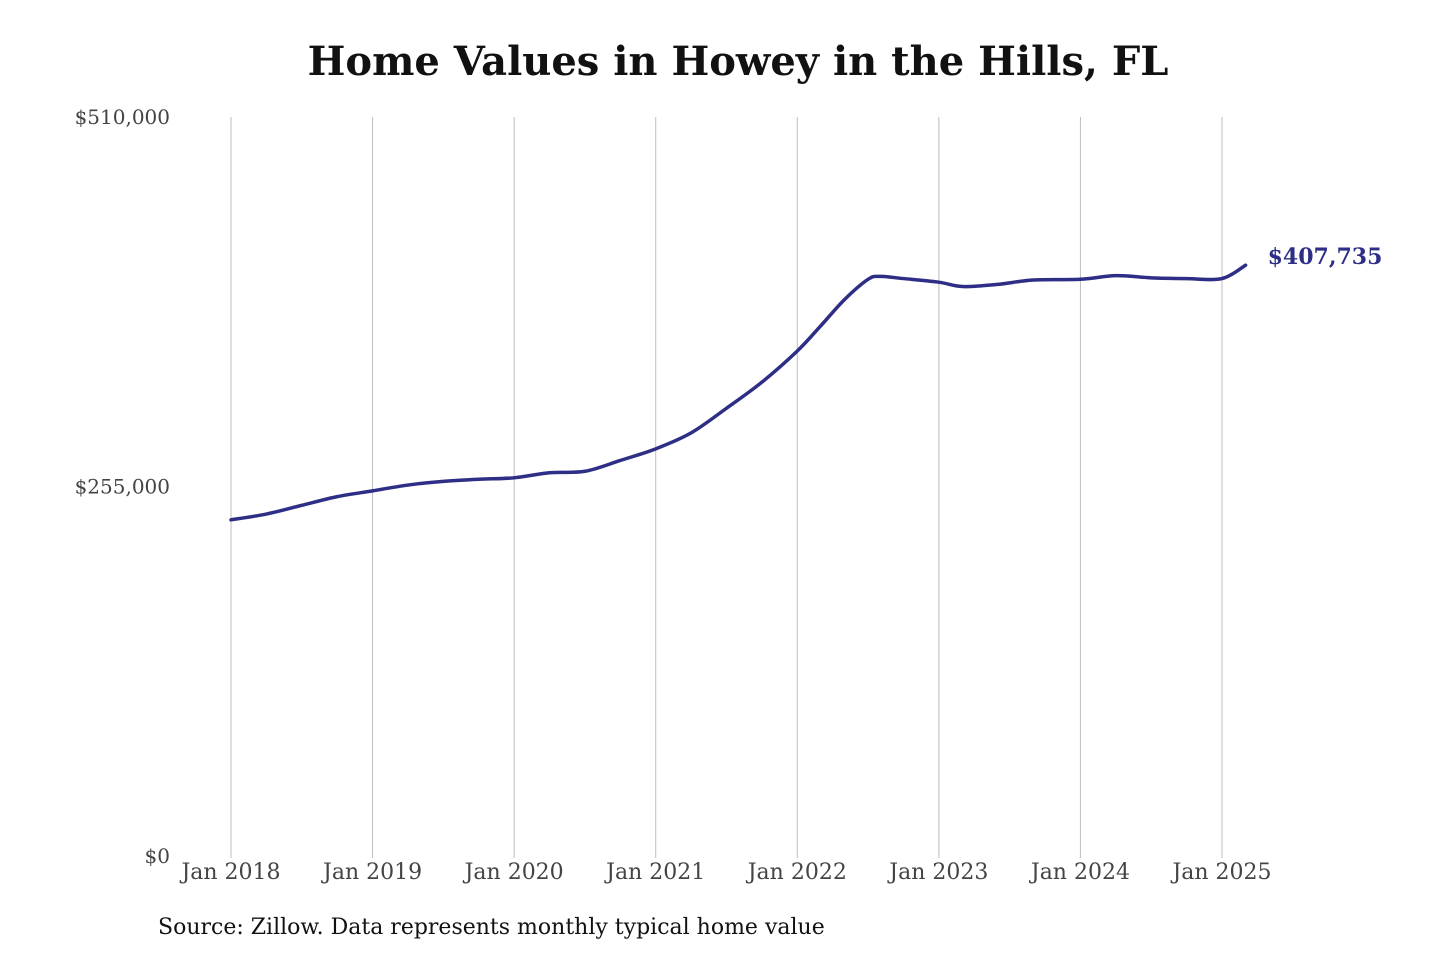 This screenshot has height=960, width=1440. I want to click on chart-title: Home Values in Howey in the Hills, FL, so click(738, 61).